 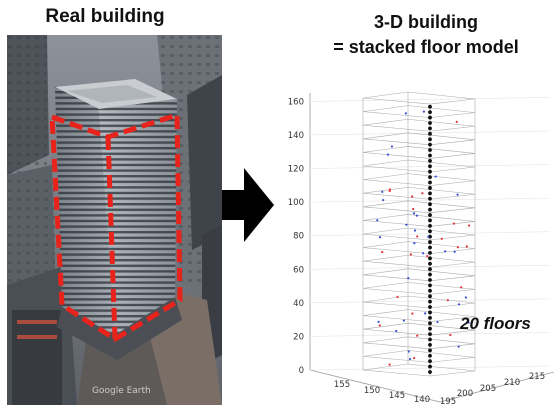 I want to click on y-tick-label: 200, so click(x=465, y=394).